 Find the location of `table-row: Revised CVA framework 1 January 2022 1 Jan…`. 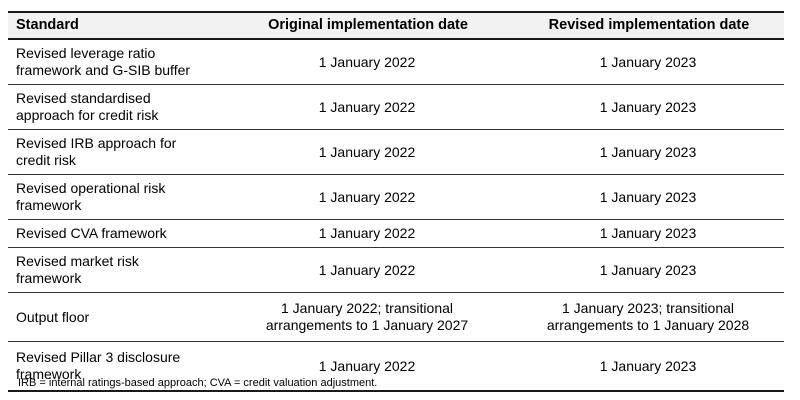

table-row: Revised CVA framework 1 January 2022 1 Jan… is located at coordinates (396, 233).